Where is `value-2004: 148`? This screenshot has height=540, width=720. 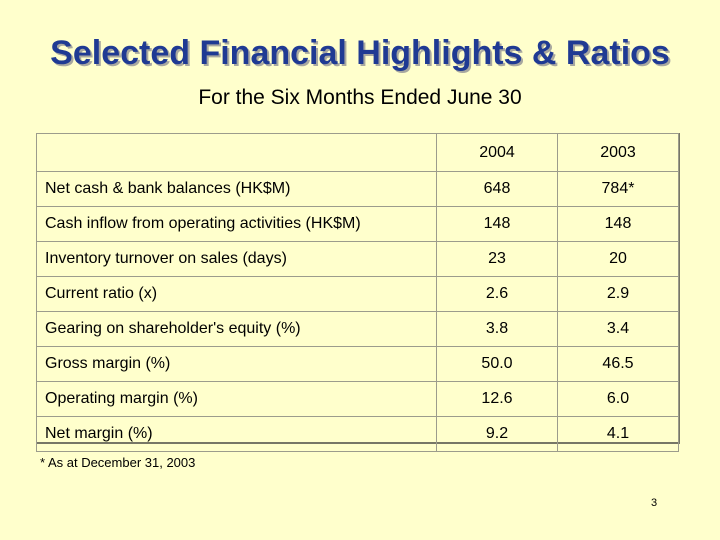 value-2004: 148 is located at coordinates (497, 224).